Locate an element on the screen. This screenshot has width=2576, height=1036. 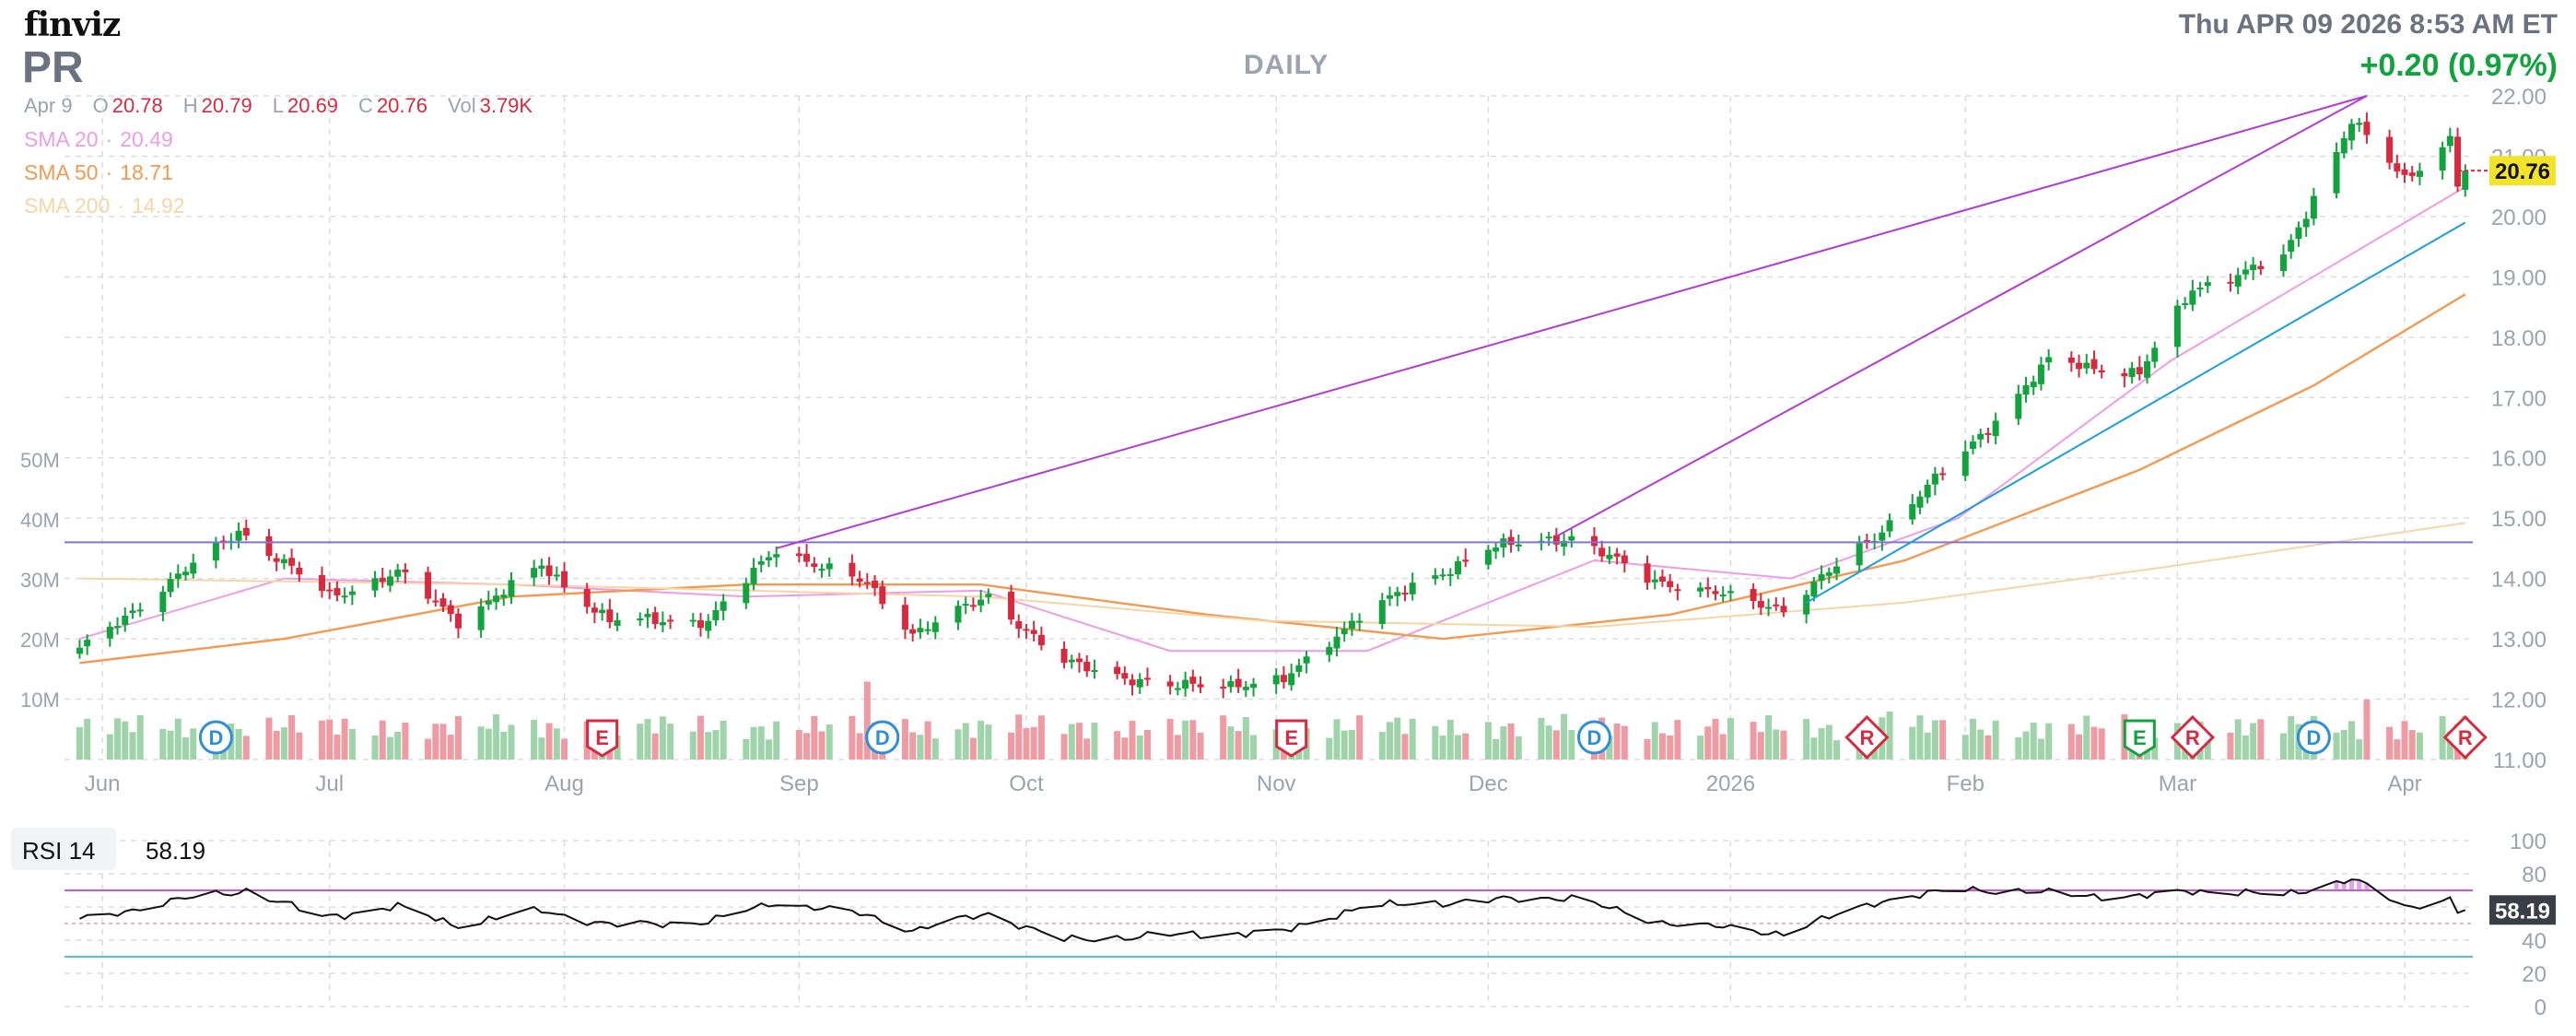
month-tick-label: Aug is located at coordinates (564, 784).